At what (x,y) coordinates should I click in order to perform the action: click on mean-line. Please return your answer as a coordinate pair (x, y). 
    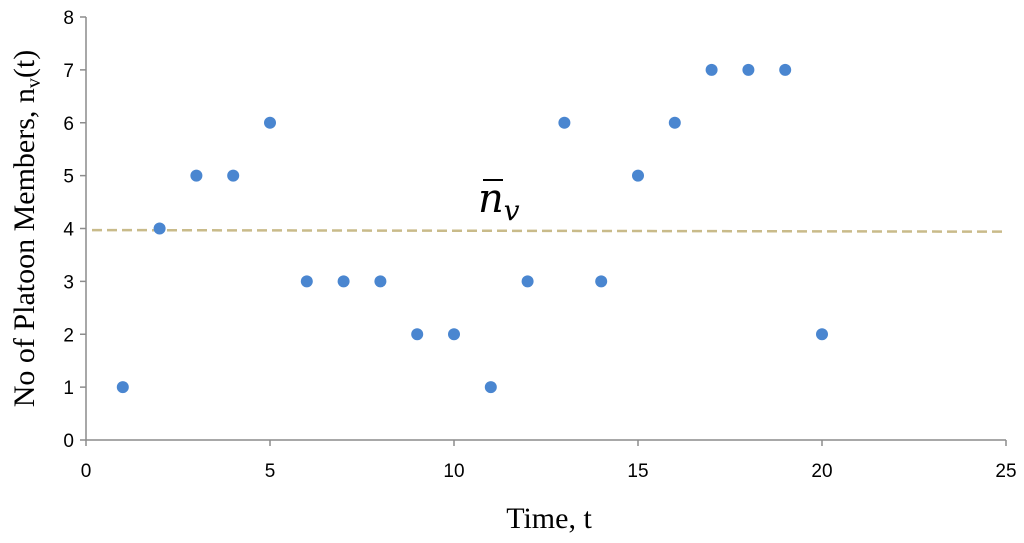
    Looking at the image, I should click on (547, 230).